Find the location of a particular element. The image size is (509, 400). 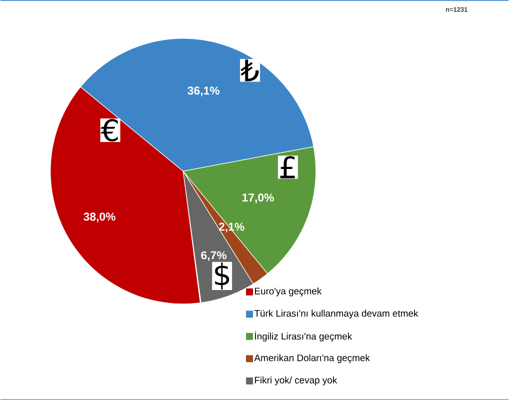

data-label: 38,0% is located at coordinates (100, 217).